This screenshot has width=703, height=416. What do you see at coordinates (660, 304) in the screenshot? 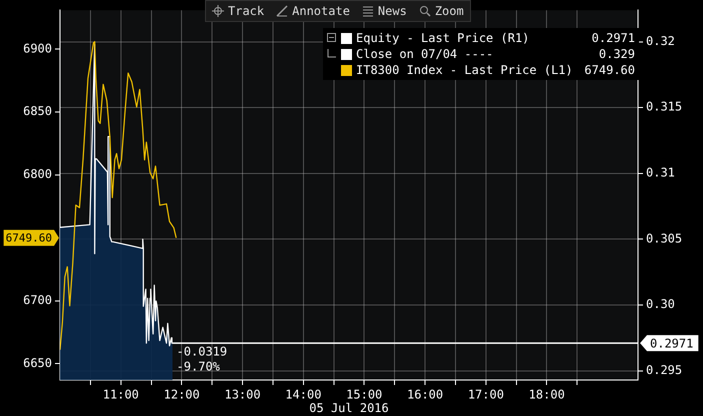
I see `y2-tick-label: 0.30` at bounding box center [660, 304].